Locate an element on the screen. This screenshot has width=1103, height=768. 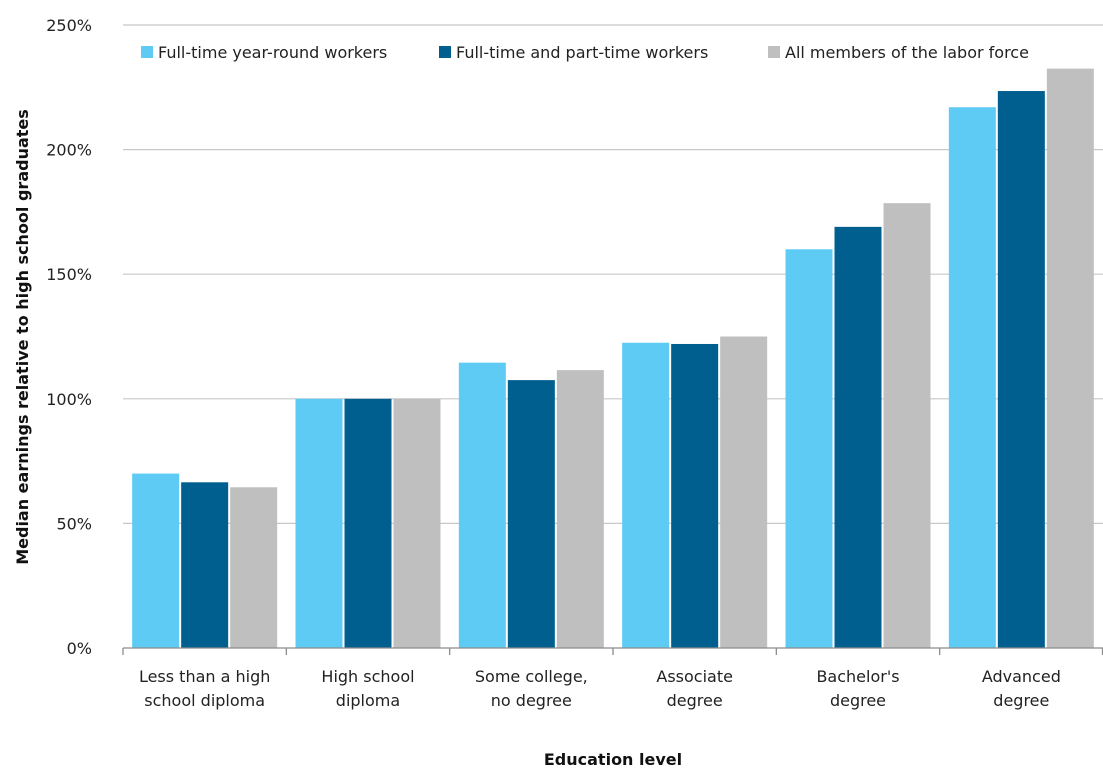
category-label: Some college, no degree is located at coordinates (531, 688).